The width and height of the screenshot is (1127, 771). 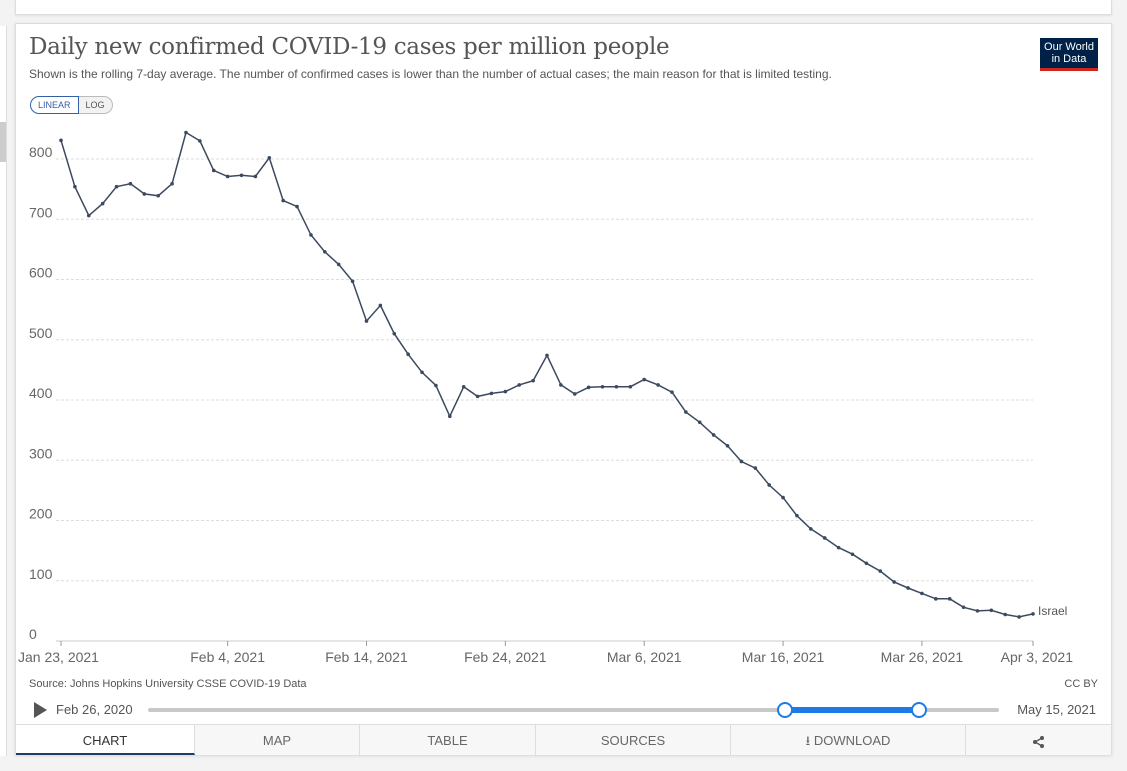 I want to click on scale-toggle: LINEAR LOG, so click(x=71, y=105).